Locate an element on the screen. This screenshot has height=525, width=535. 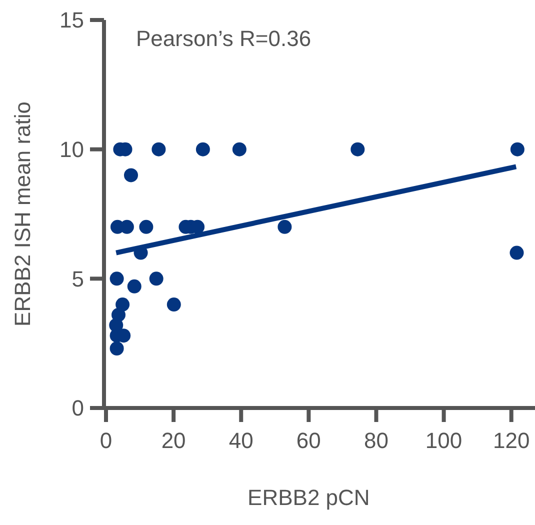
x-tick-label: 100 is located at coordinates (443, 440).